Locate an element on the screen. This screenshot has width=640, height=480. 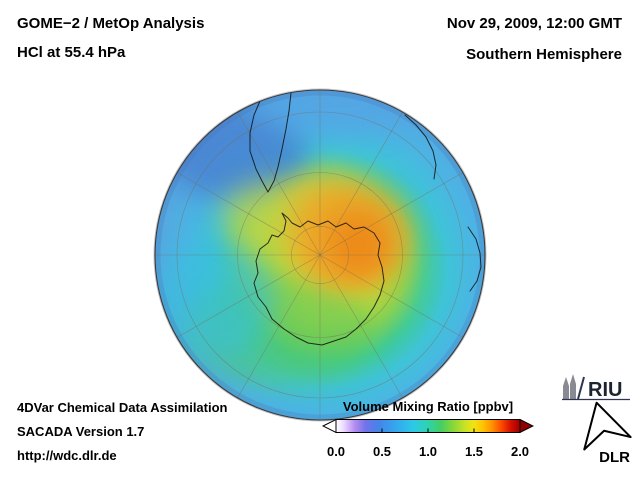
south-america-coastline is located at coordinates (270, 142).